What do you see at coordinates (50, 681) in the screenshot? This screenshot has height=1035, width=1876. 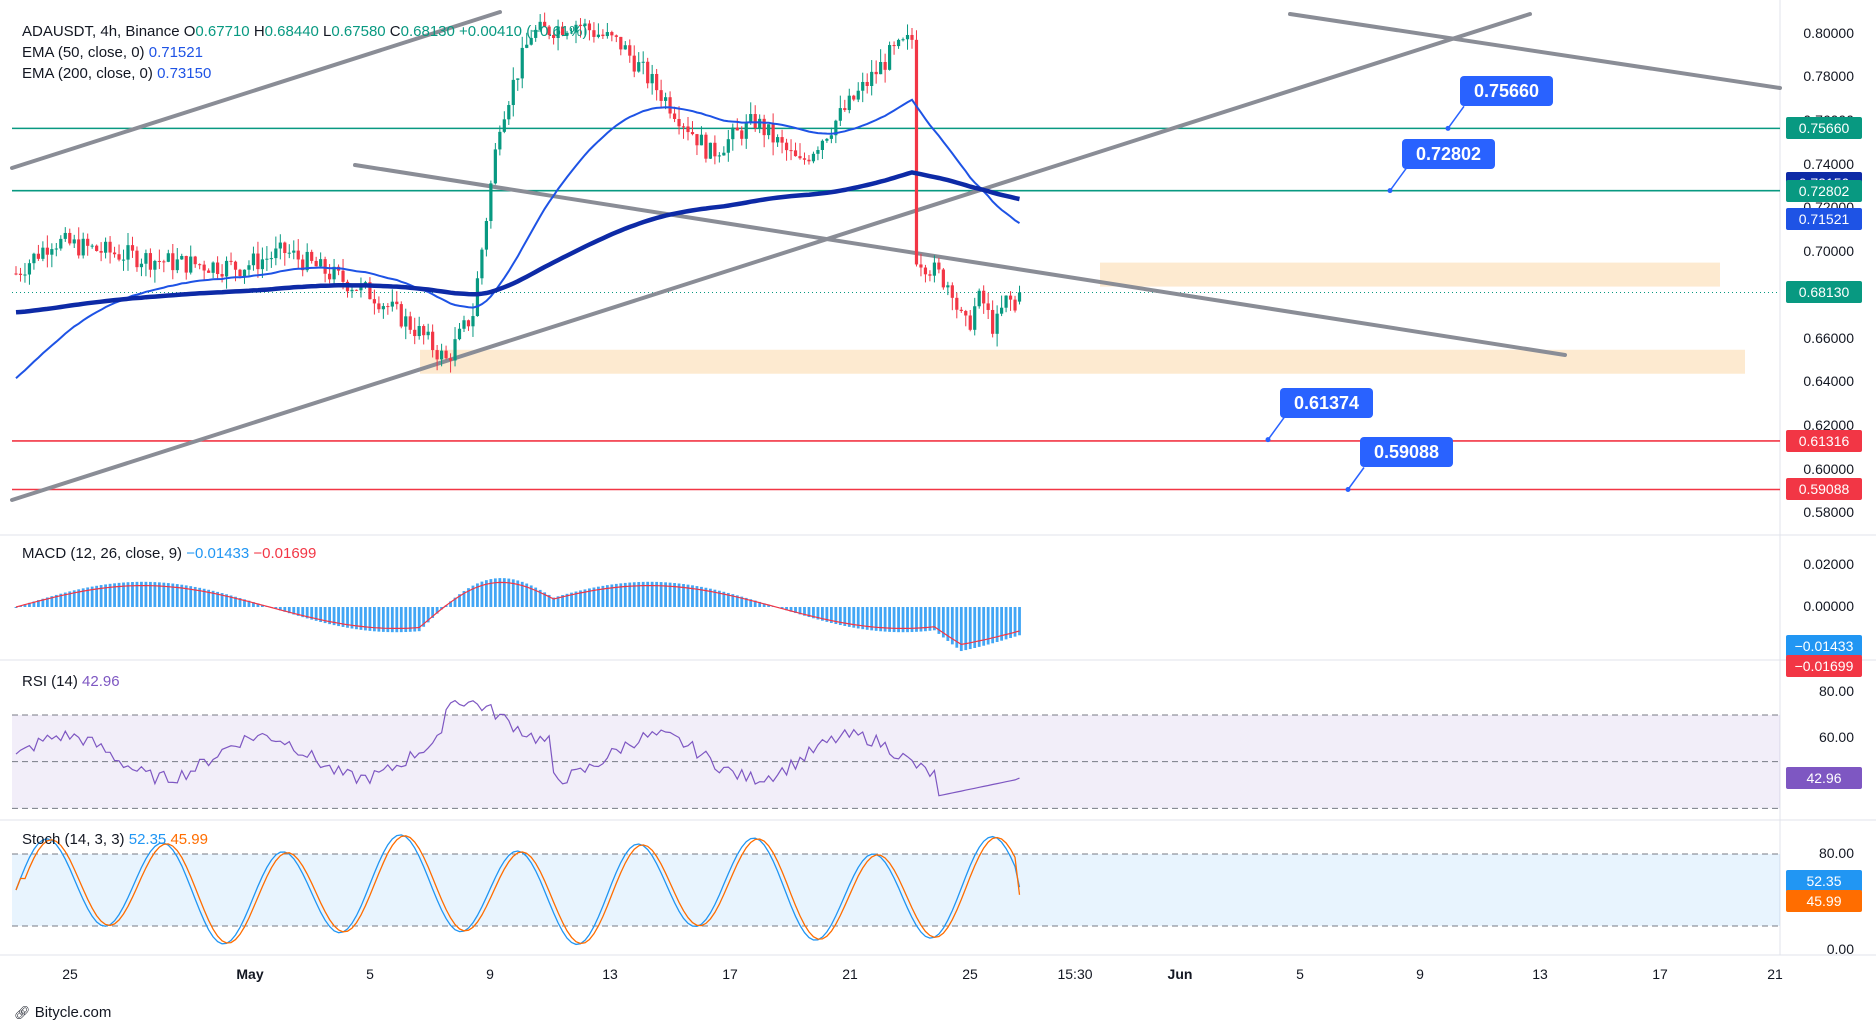 I see `rsi-label: RSI (14)` at bounding box center [50, 681].